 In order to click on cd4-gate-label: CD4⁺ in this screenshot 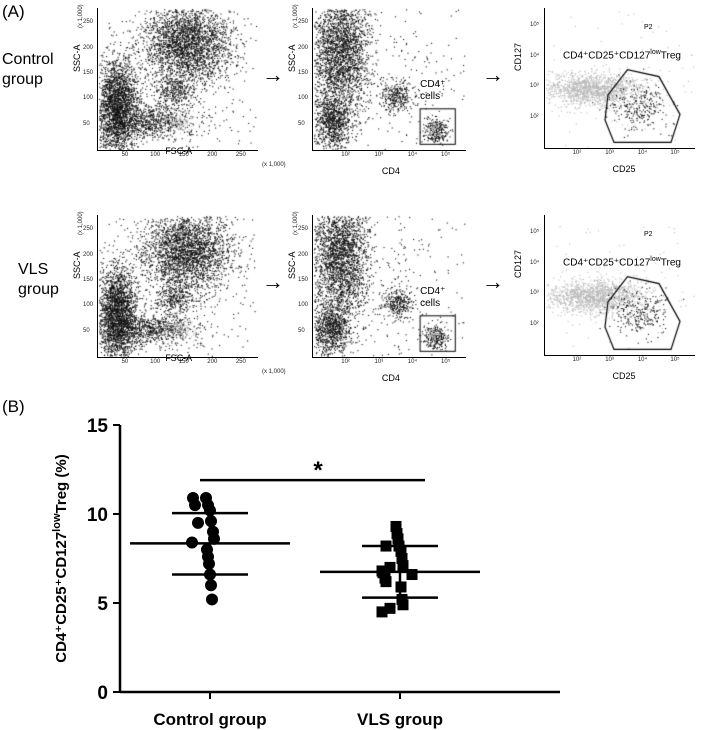, I will do `click(433, 84)`.